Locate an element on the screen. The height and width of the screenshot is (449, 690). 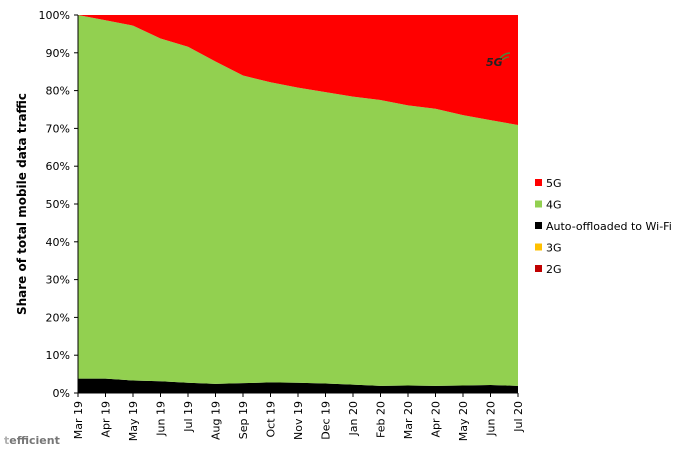
legend-swatch-2g is located at coordinates (538, 268).